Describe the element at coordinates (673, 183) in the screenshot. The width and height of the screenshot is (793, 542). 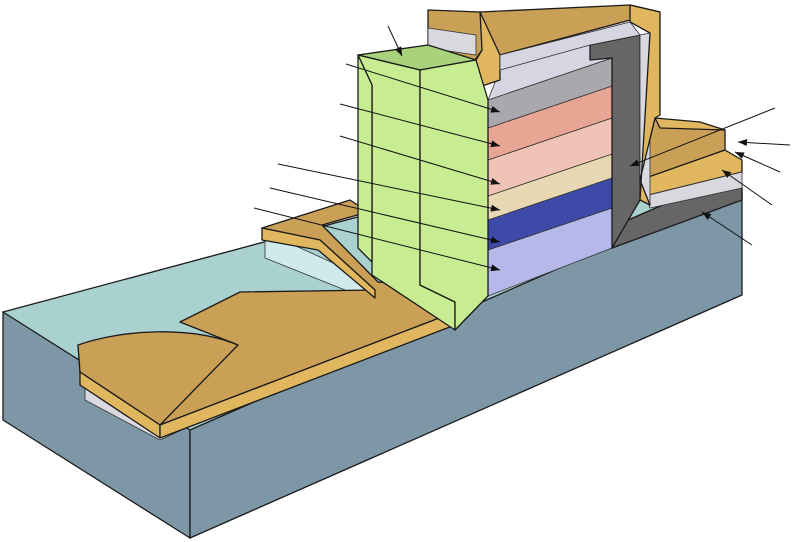
I see `right-contact-stack` at that location.